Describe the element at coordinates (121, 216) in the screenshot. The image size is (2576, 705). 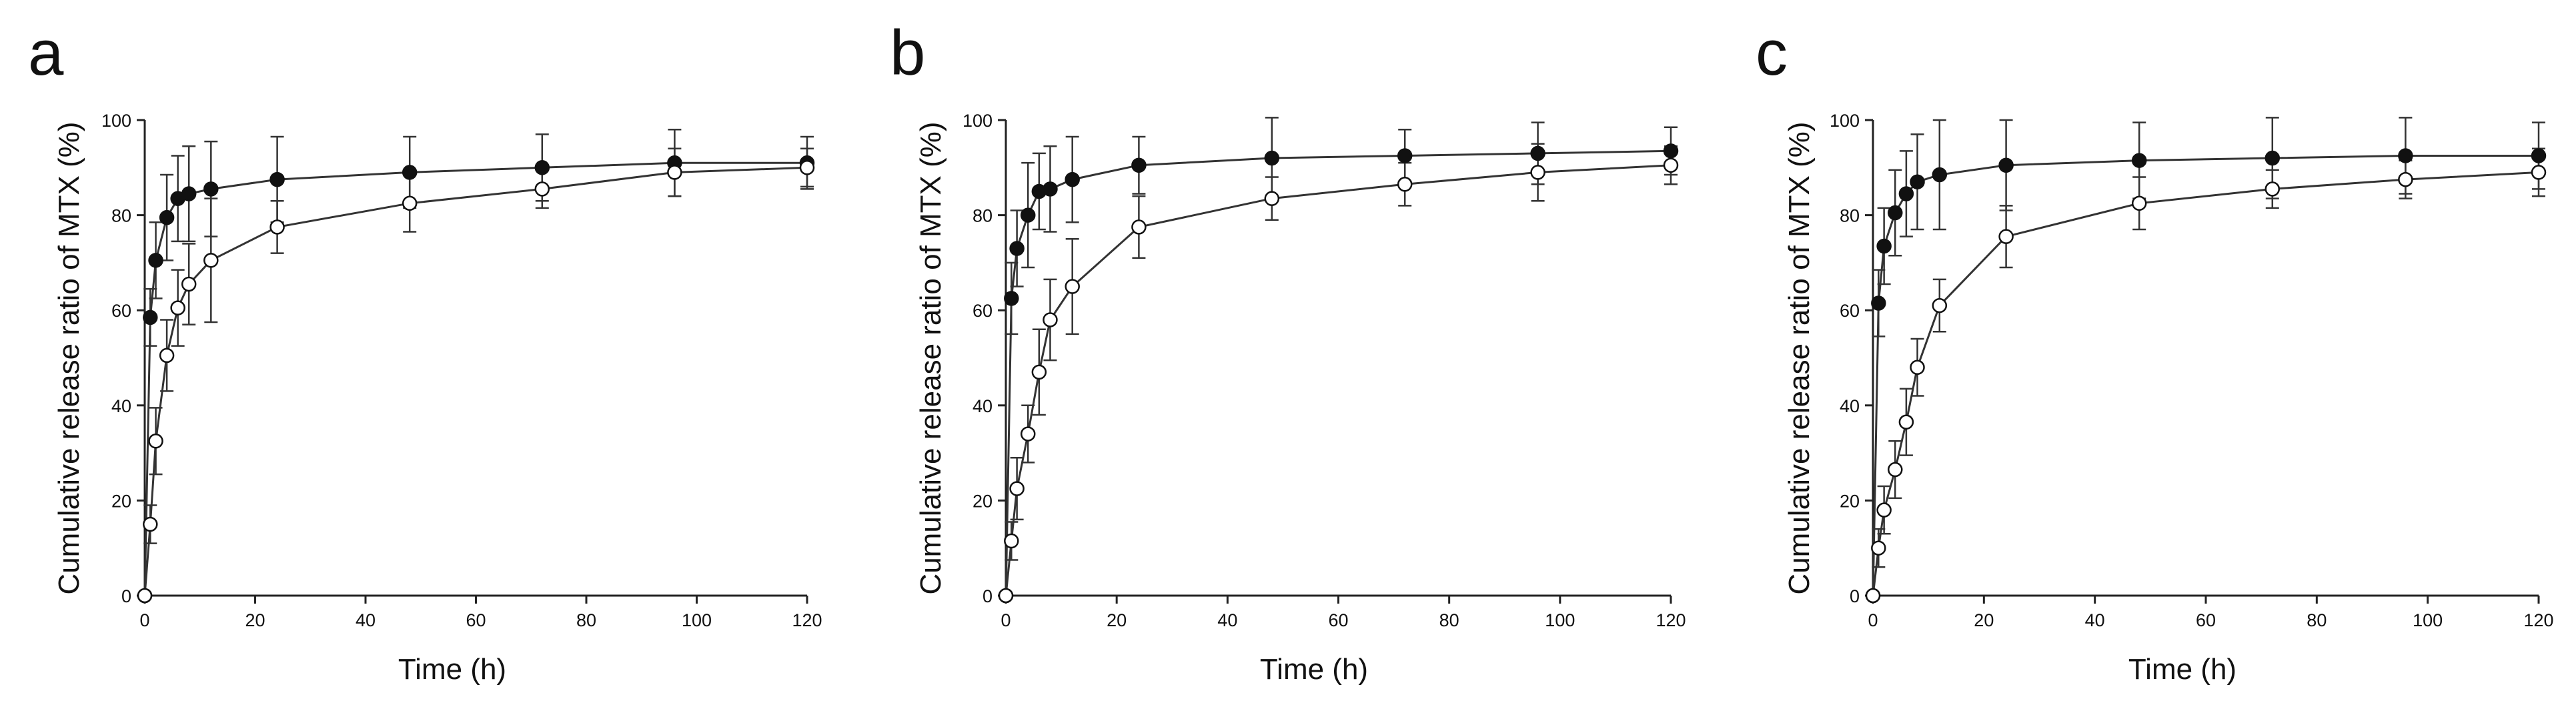
I see `y-tick-label-a: 80` at that location.